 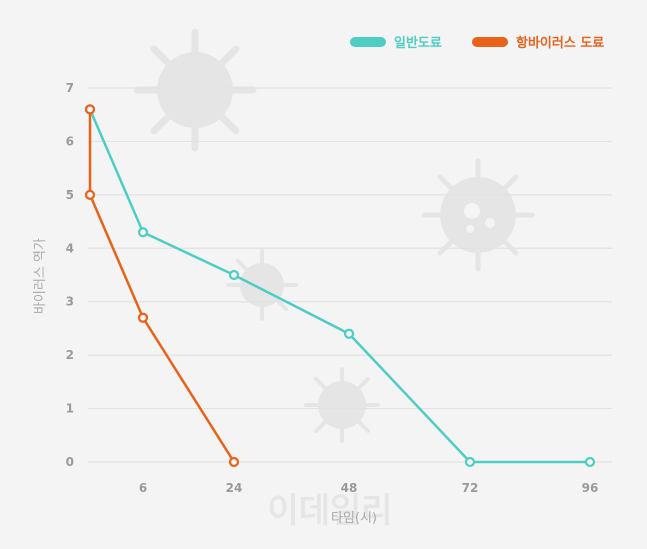 I want to click on x-axis-ticks: 6 24 48 72 96, so click(x=369, y=488).